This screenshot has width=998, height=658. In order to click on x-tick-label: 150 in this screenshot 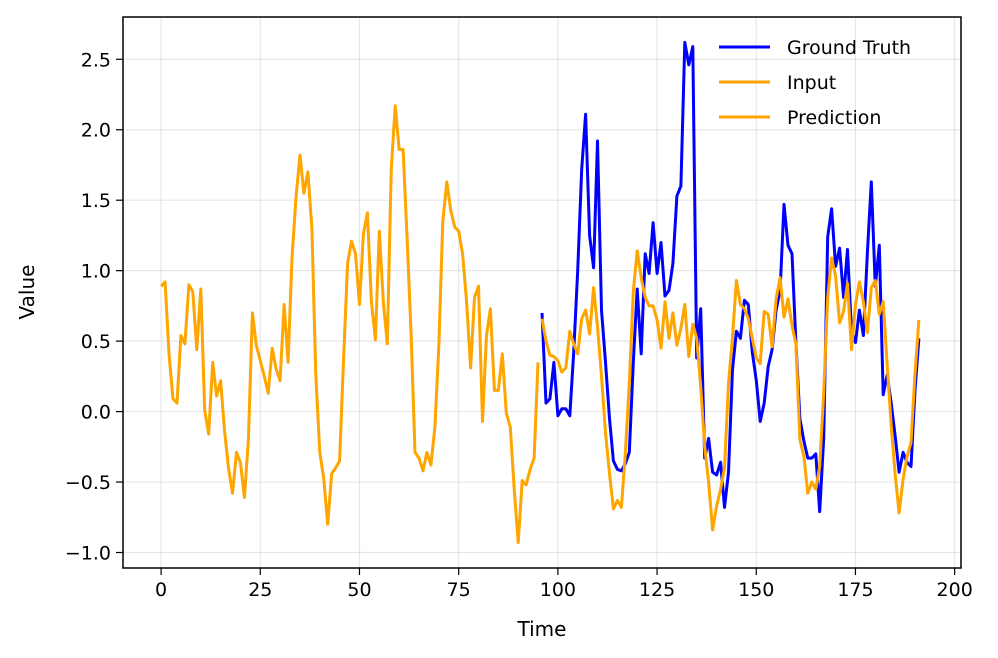, I will do `click(756, 590)`.